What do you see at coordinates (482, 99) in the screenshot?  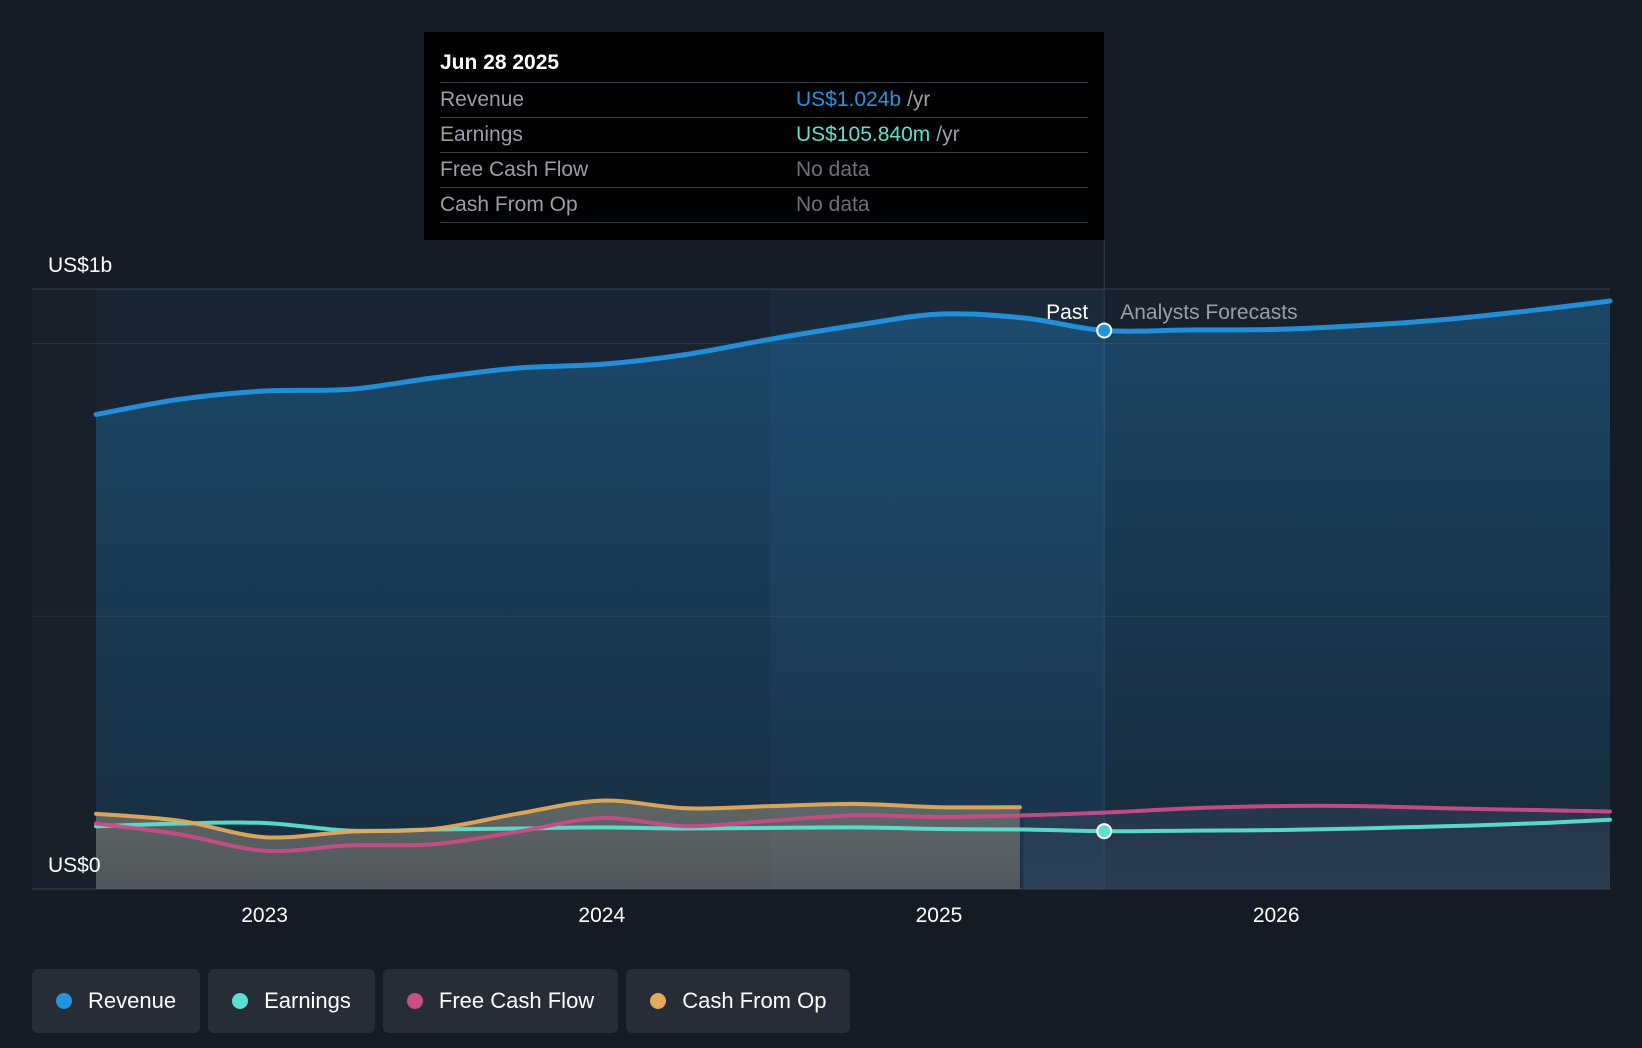 I see `tooltip-label: Revenue` at bounding box center [482, 99].